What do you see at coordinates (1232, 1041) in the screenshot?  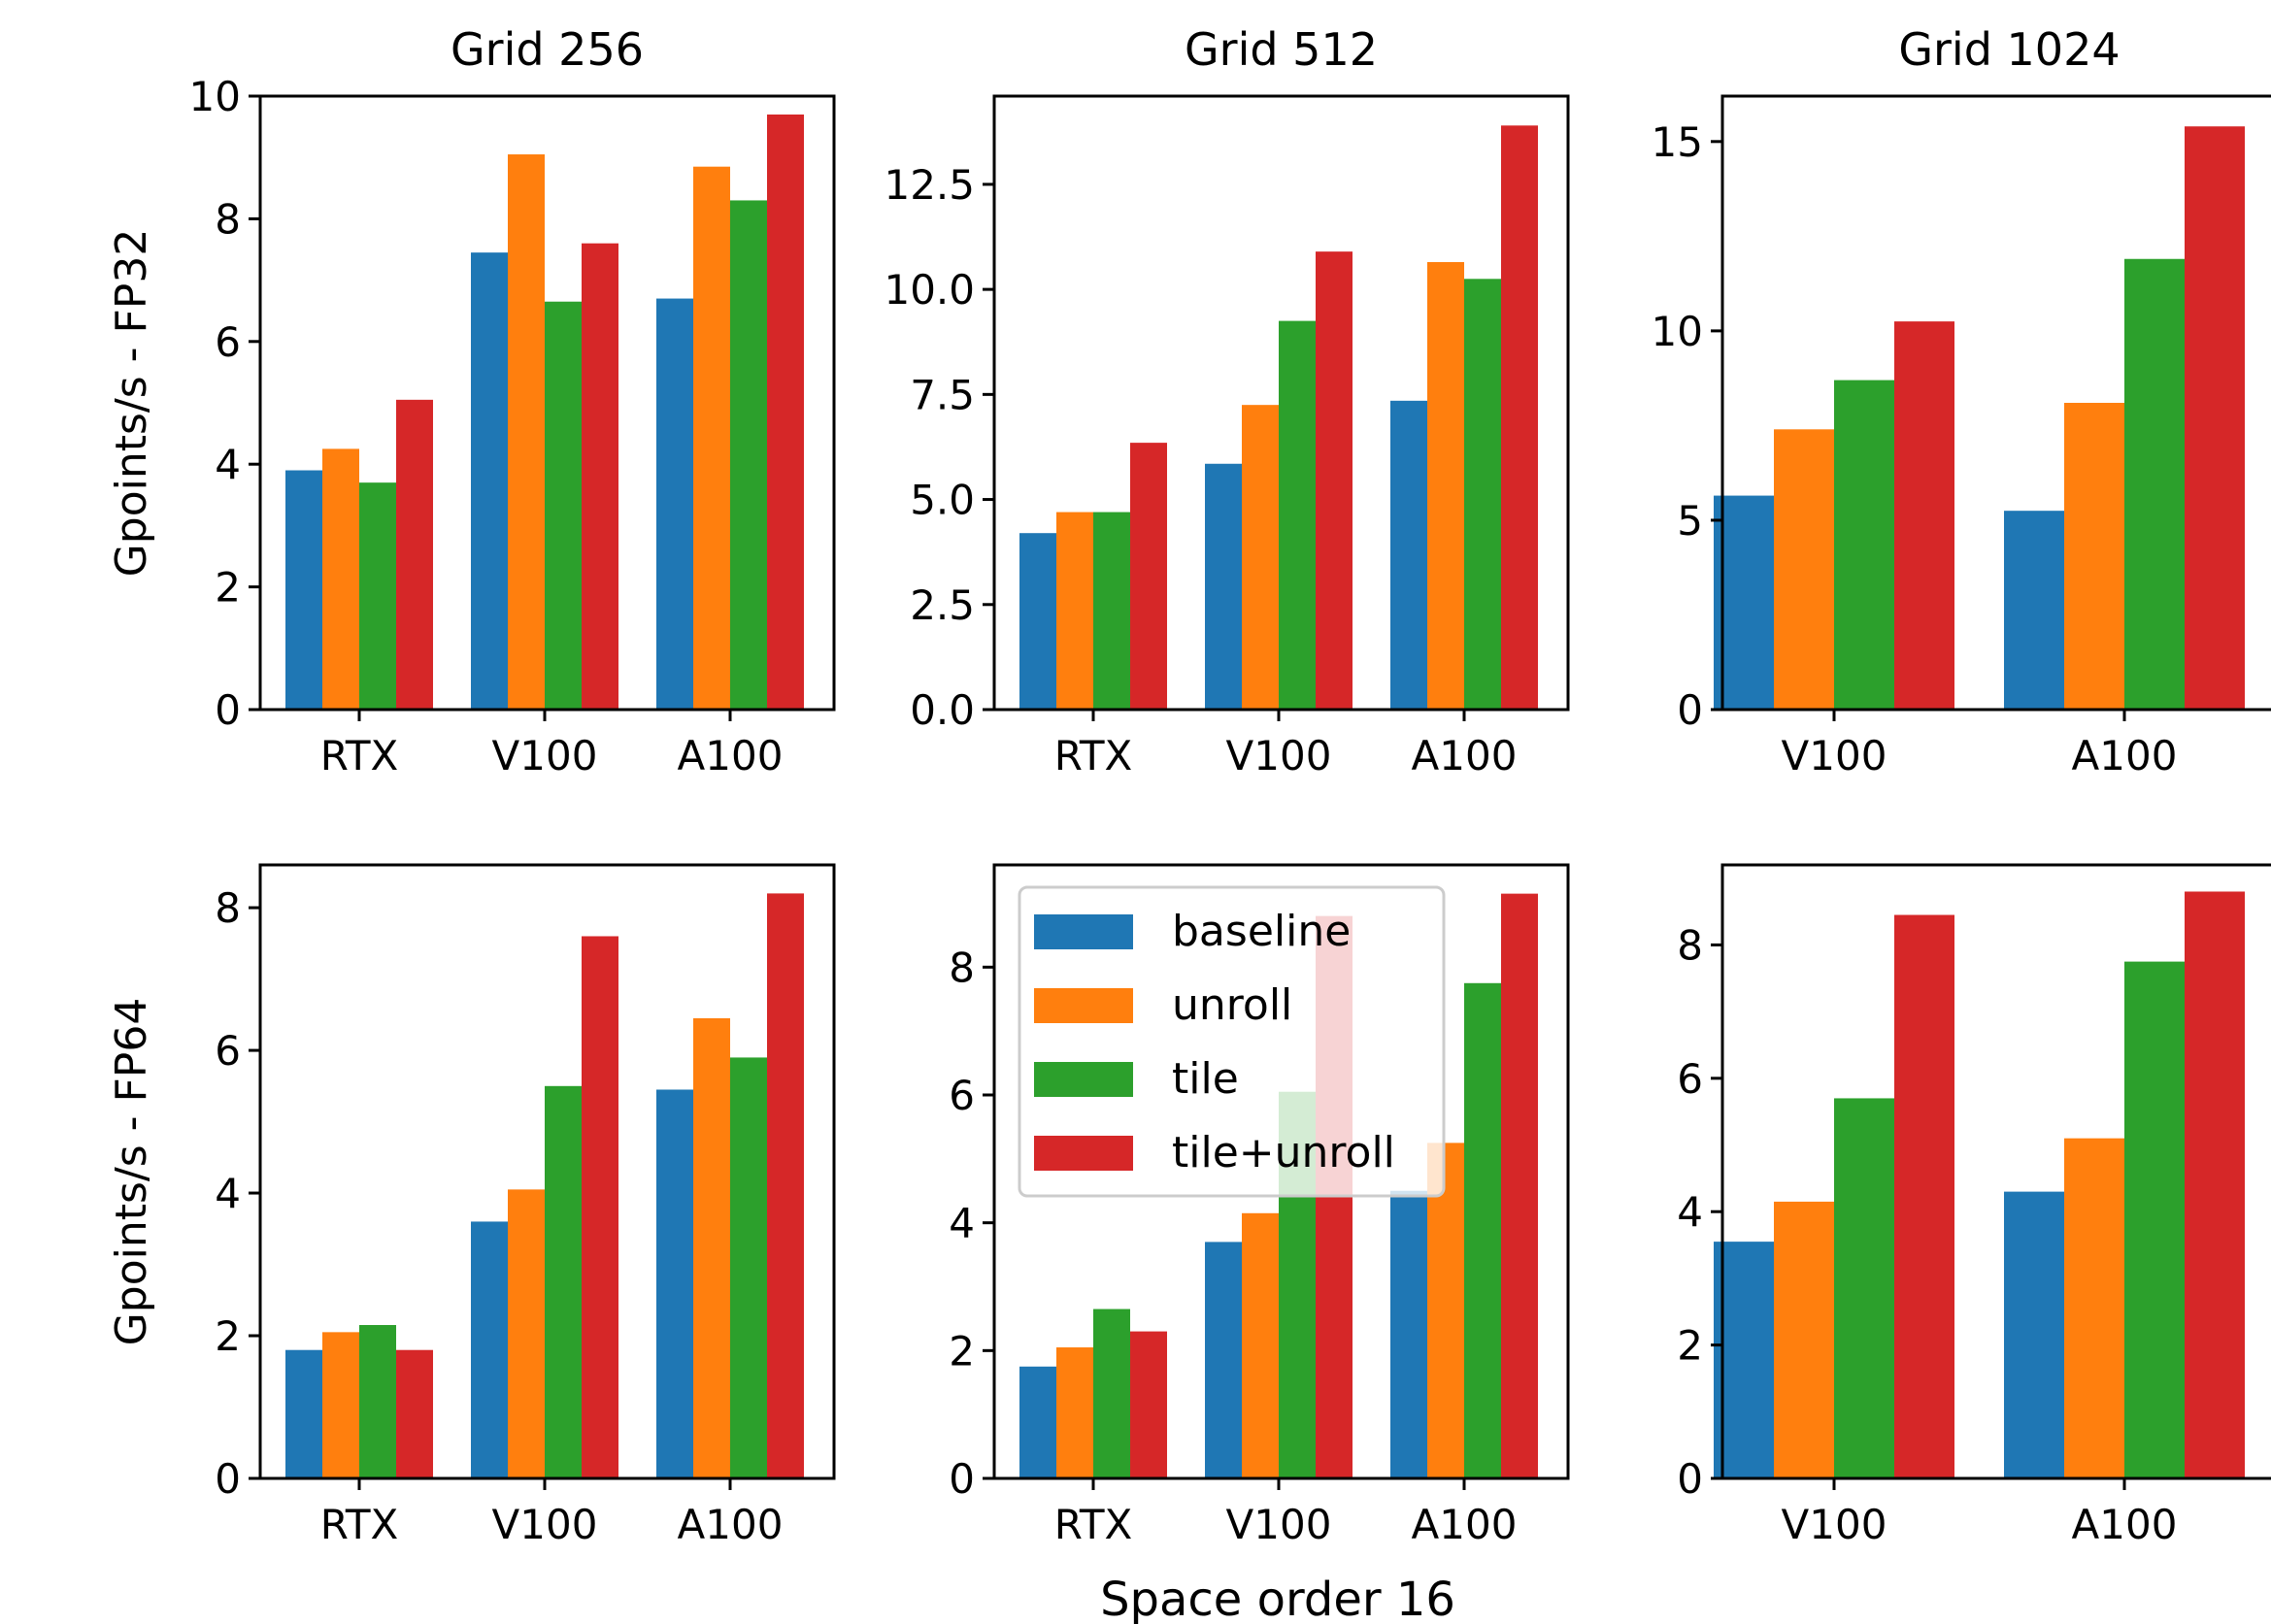 I see `legend-frame` at bounding box center [1232, 1041].